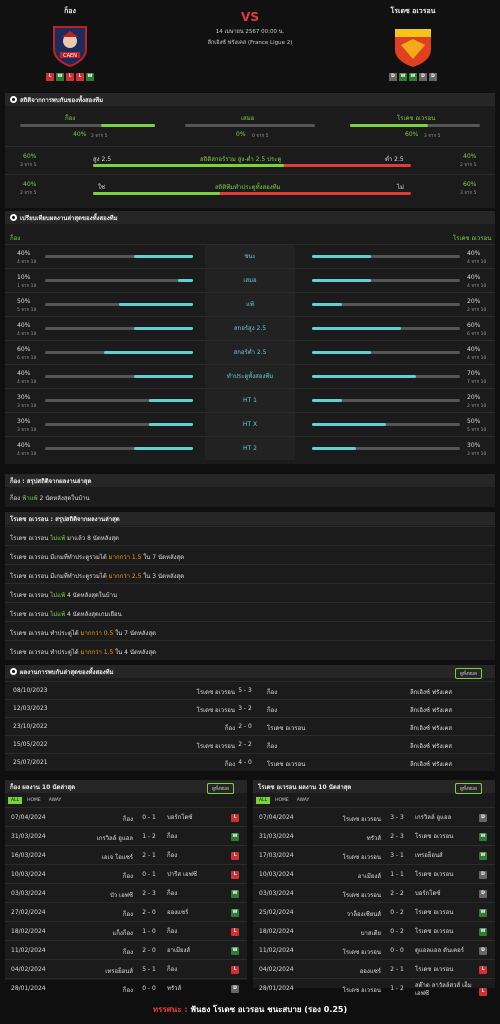  Describe the element at coordinates (250, 32) in the screenshot. I see `match-date: 14 เมษายน 2567 00:00 น.` at that location.